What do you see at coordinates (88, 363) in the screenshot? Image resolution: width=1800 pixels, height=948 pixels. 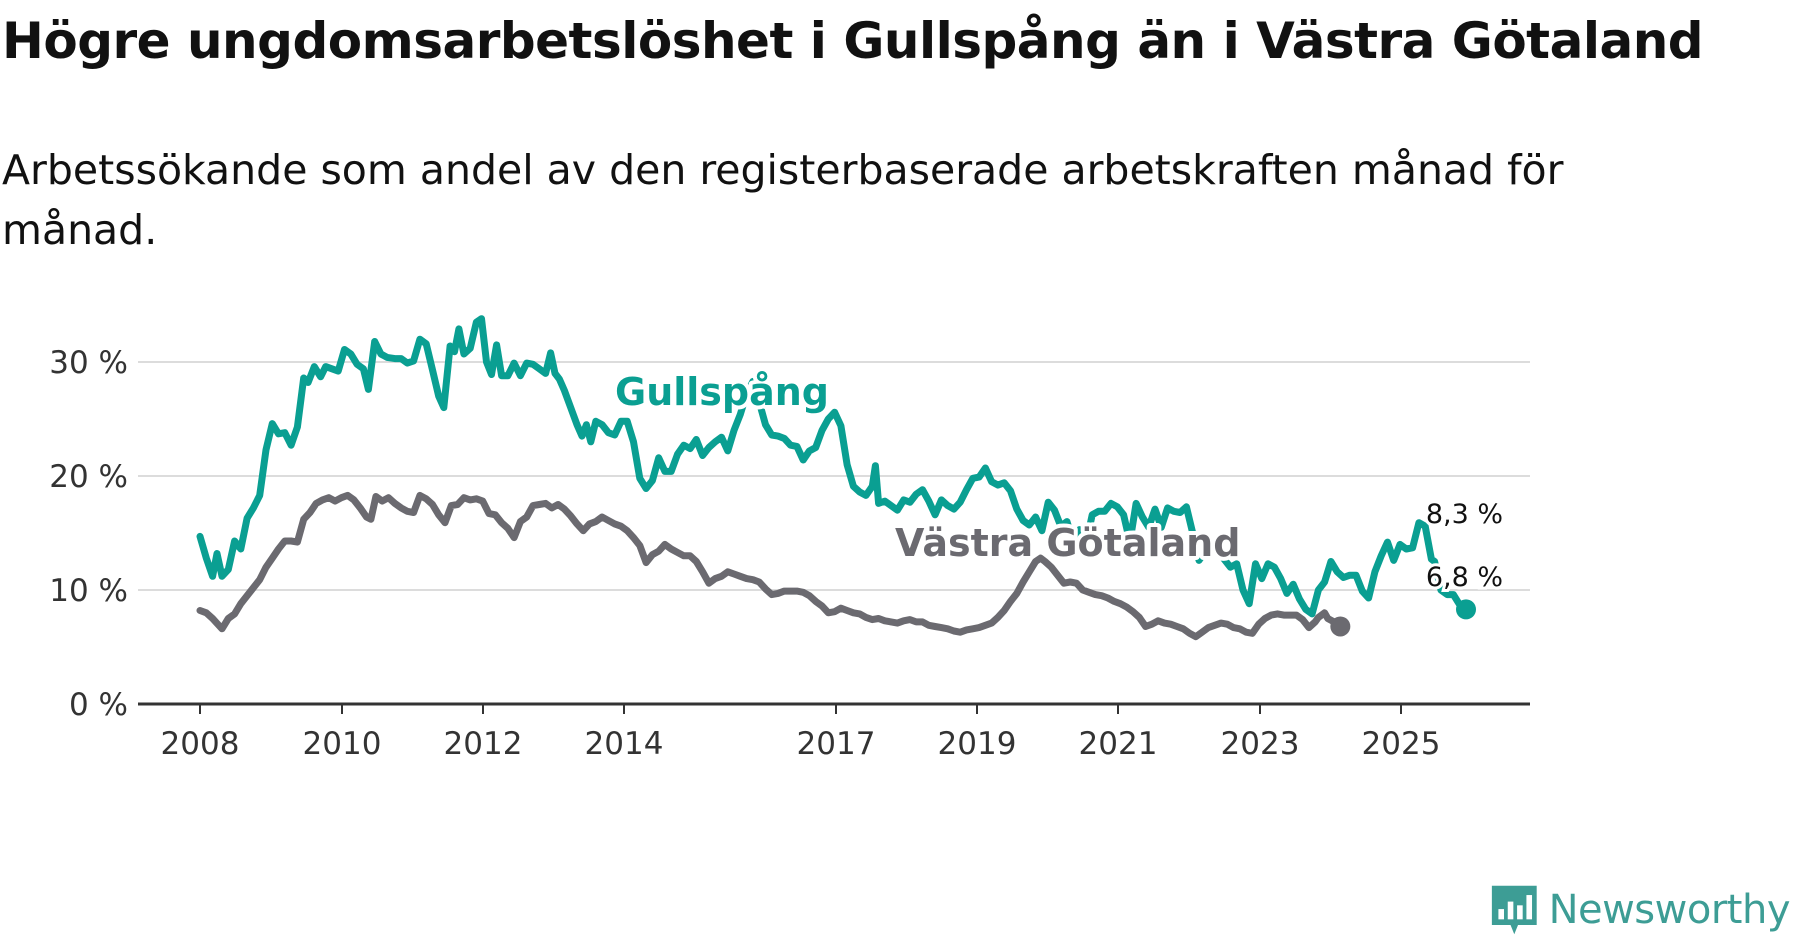 I see `y-tick-label: 30 %` at bounding box center [88, 363].